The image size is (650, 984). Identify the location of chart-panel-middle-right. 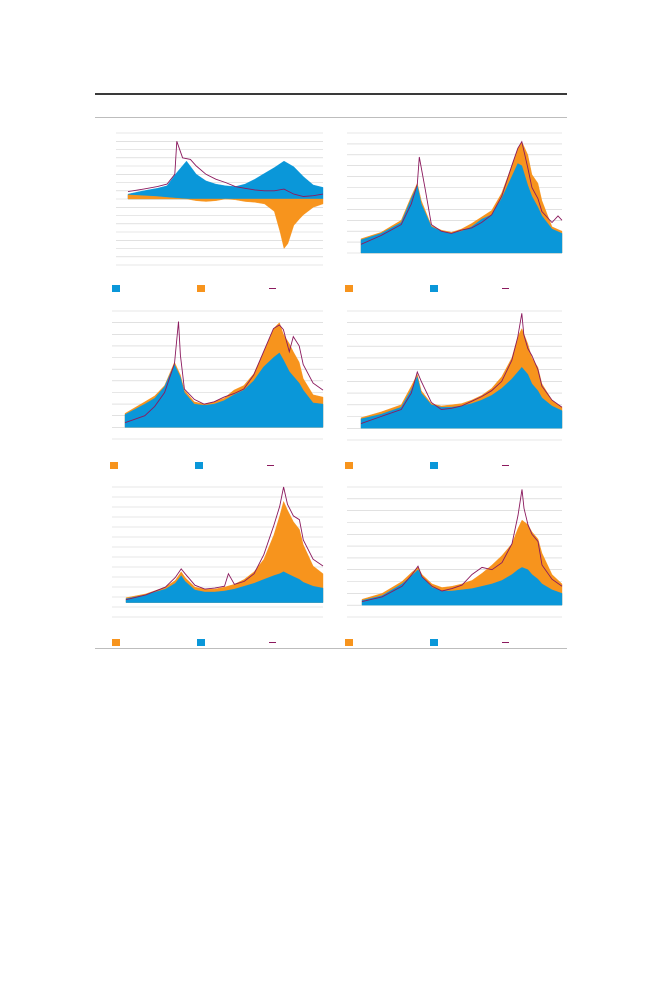
(455, 375).